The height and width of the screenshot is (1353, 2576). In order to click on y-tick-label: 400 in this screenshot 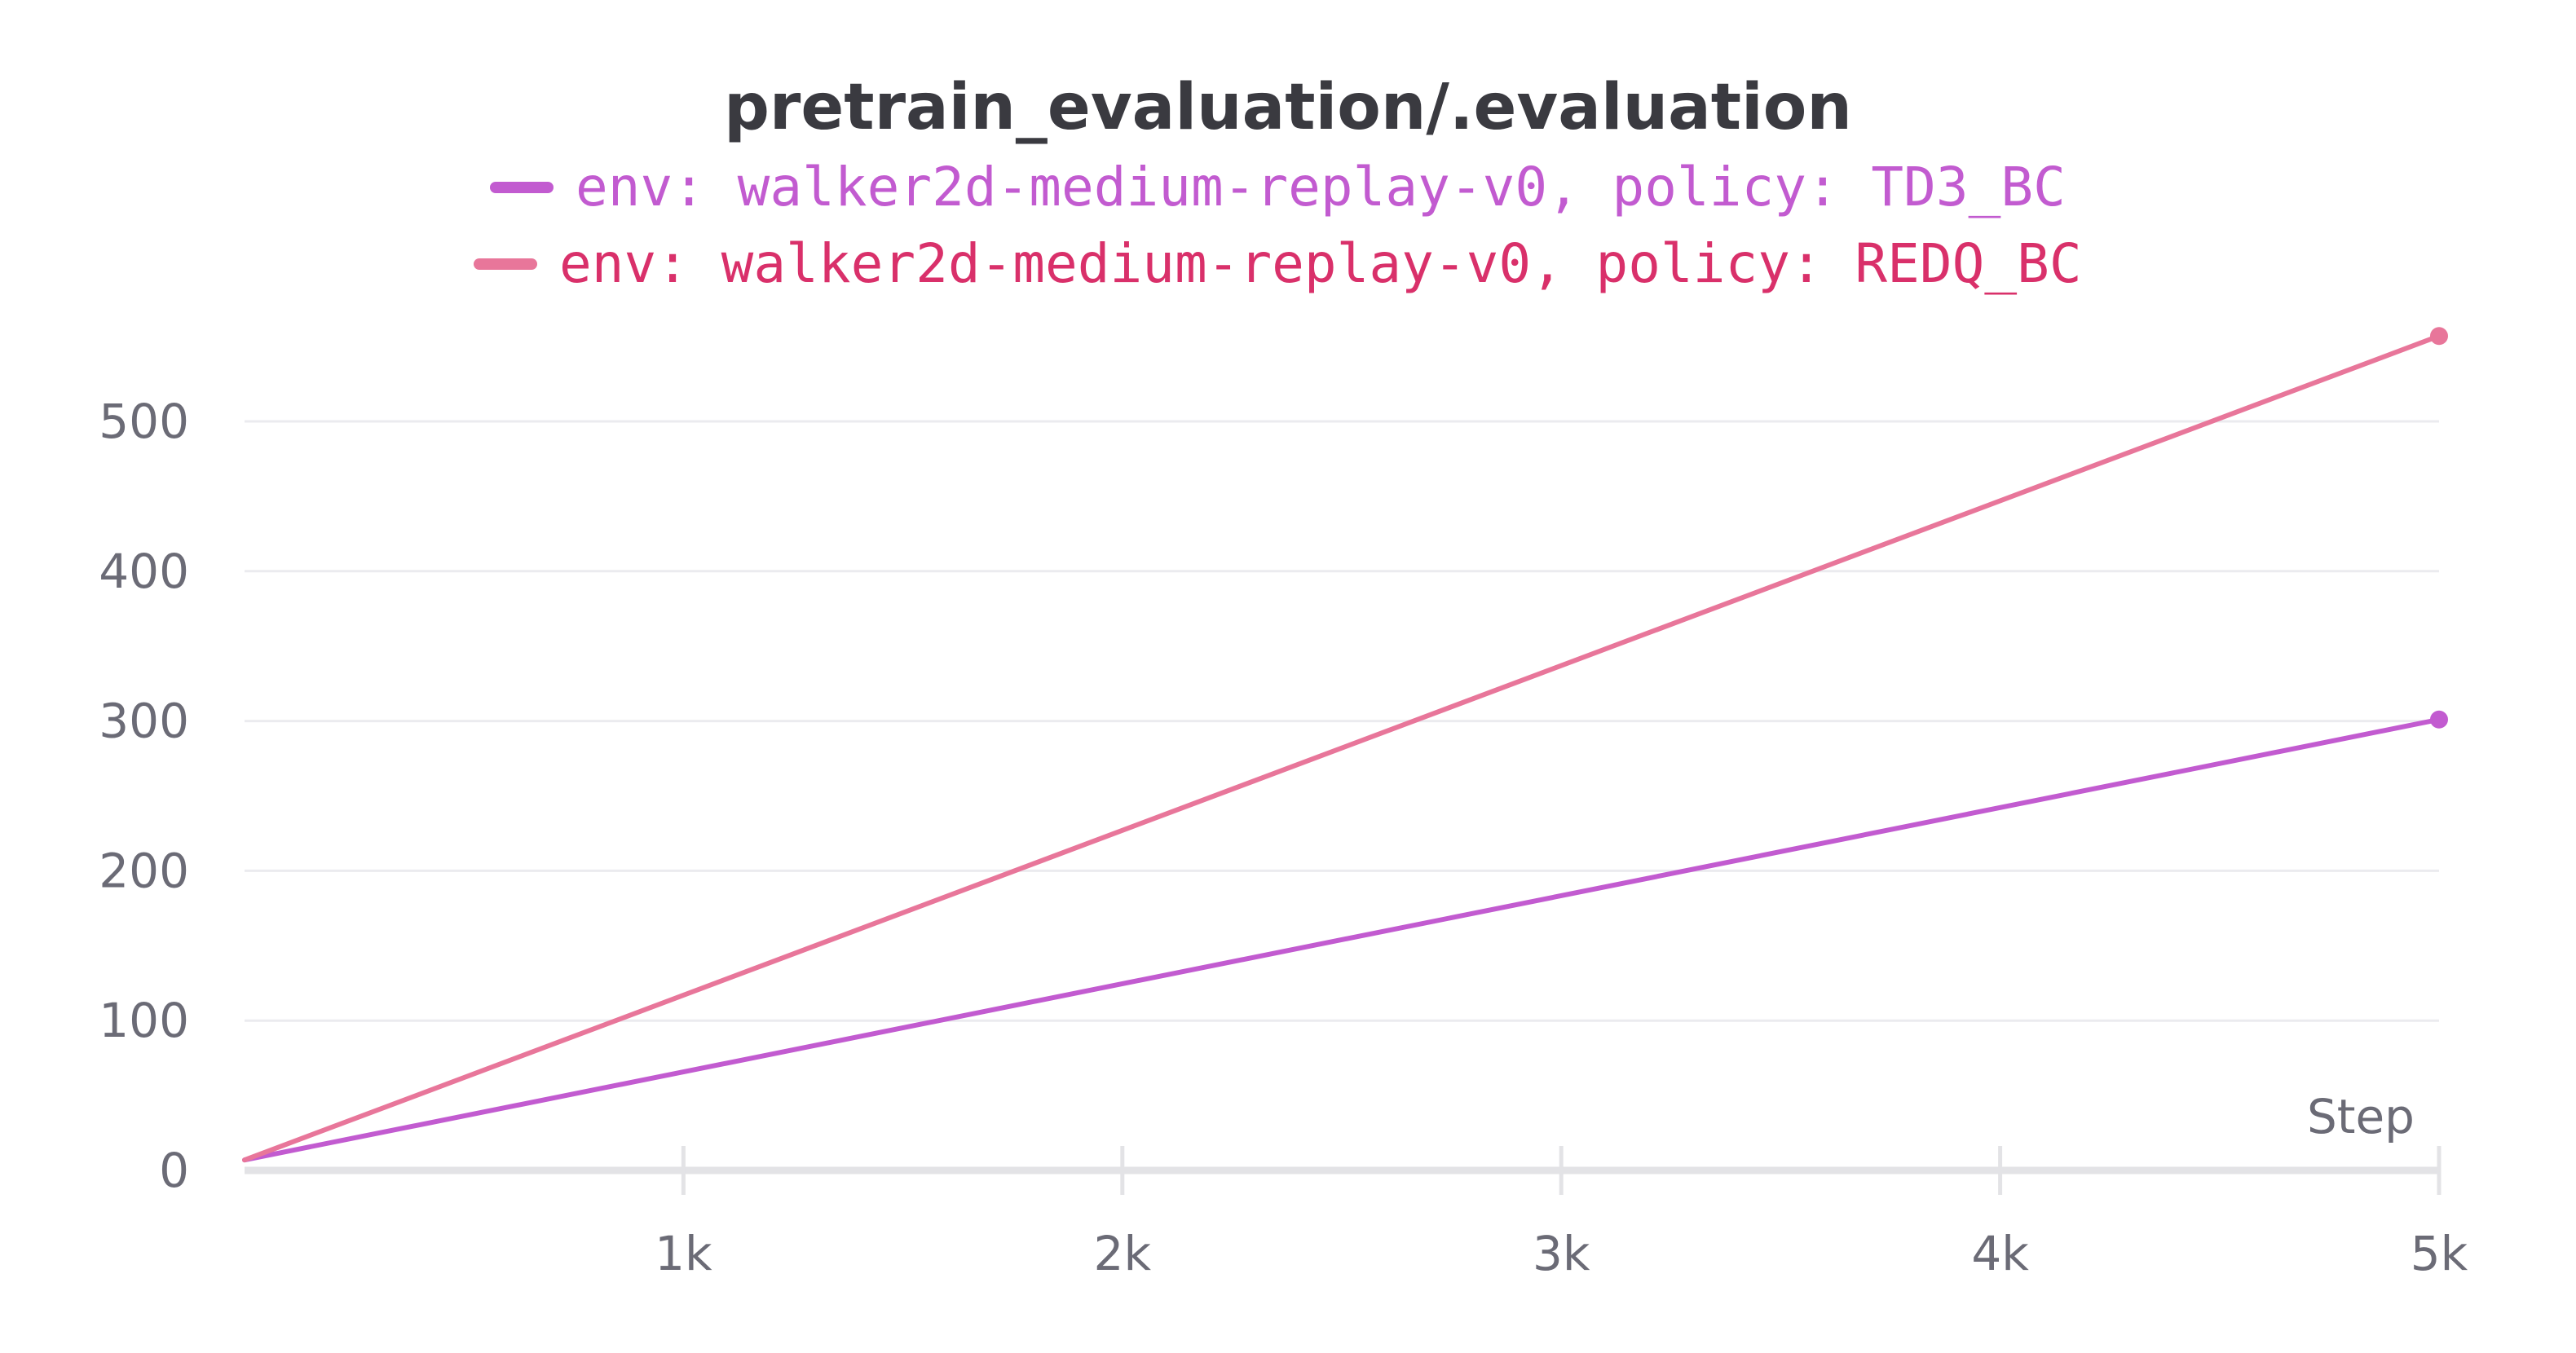, I will do `click(144, 571)`.